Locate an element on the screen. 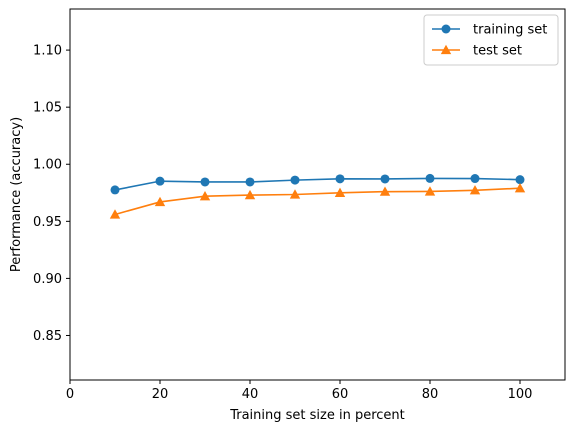 The height and width of the screenshot is (432, 576). y-axis: 0.85 0.90 0.95 1.00 1.05 1.10 is located at coordinates (51, 194).